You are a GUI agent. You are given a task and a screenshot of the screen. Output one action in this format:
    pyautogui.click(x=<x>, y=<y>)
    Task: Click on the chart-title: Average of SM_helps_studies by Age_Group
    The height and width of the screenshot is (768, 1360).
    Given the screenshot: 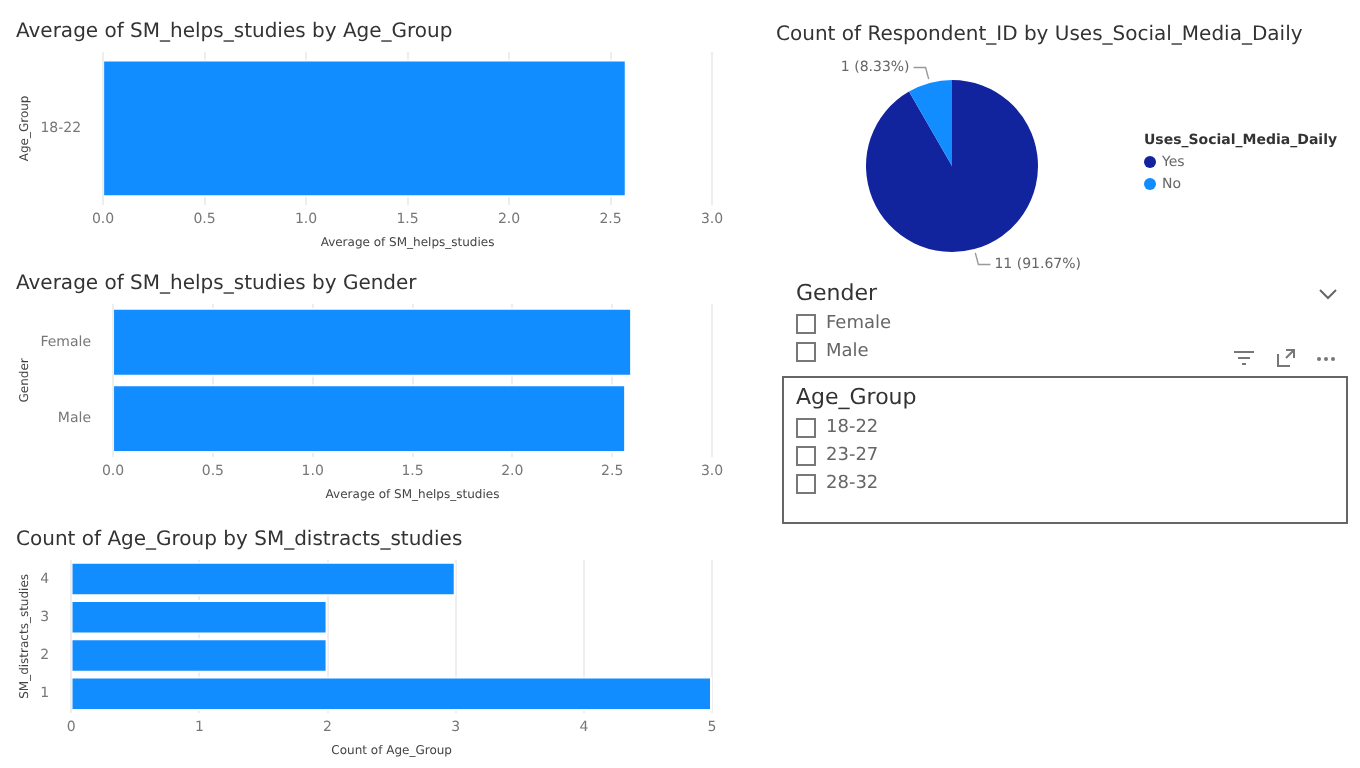 What is the action you would take?
    pyautogui.click(x=234, y=32)
    